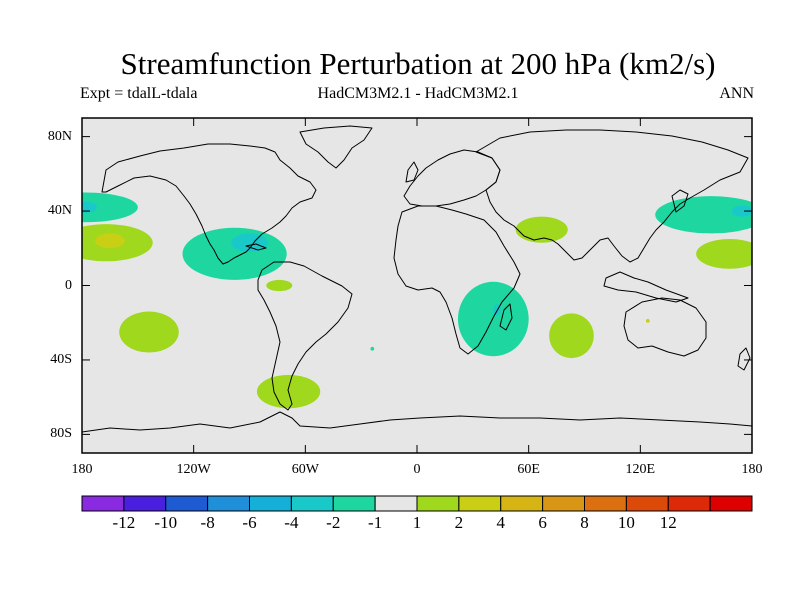 Image resolution: width=800 pixels, height=600 pixels. I want to click on anomaly-gulf-core, so click(249, 242).